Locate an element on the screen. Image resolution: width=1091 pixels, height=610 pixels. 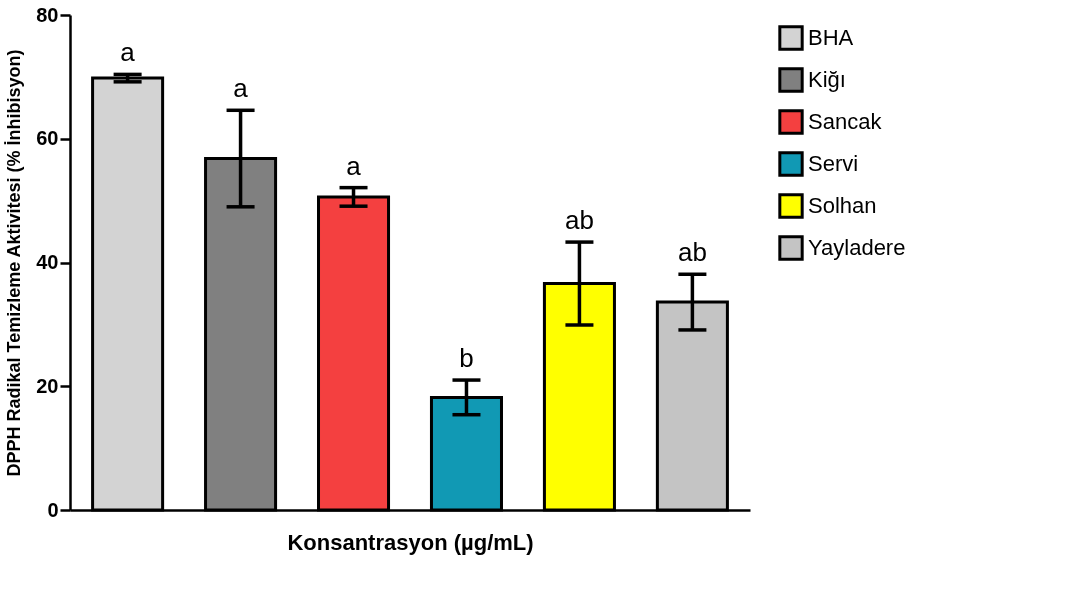
y-tick-label: 20 is located at coordinates (47, 385).